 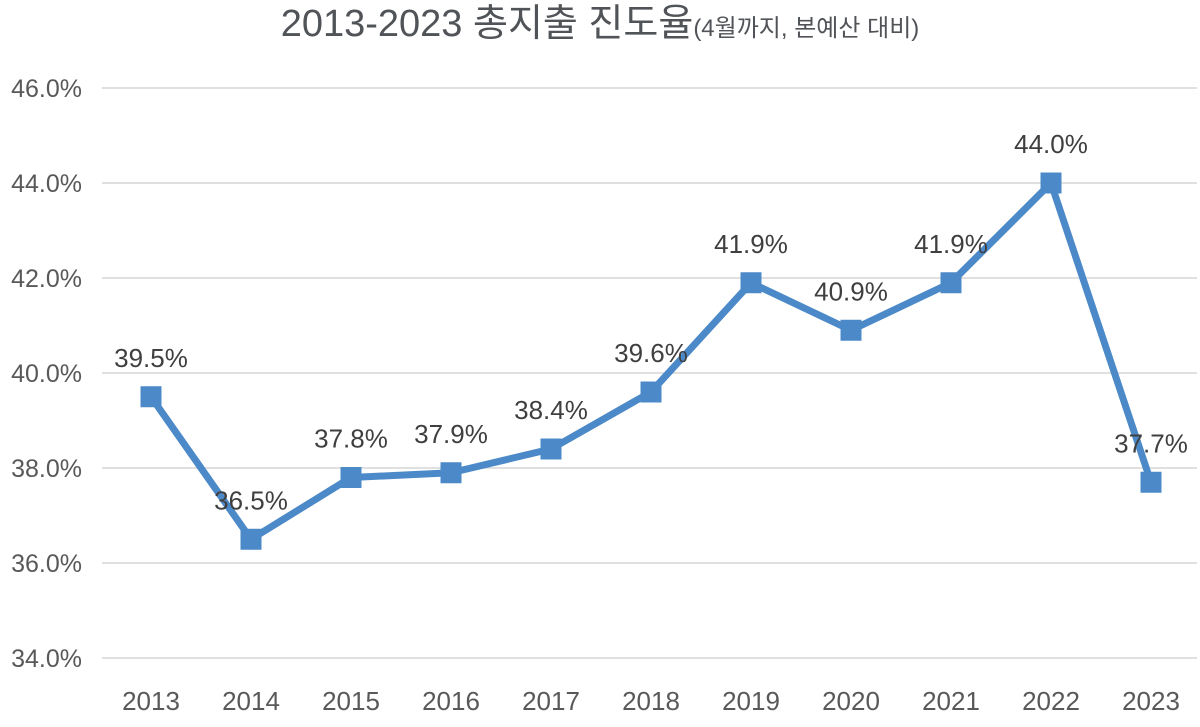 What do you see at coordinates (551, 410) in the screenshot?
I see `data-point-label: 38.4%` at bounding box center [551, 410].